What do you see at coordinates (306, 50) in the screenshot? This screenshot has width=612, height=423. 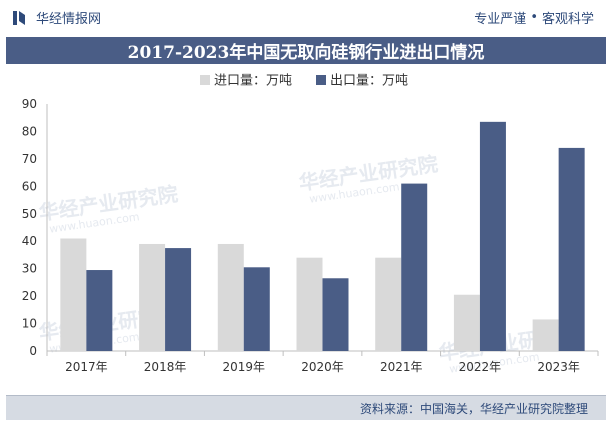 I see `chart-title: 2017-2023年中国无取向硅钢行业进出口情况` at bounding box center [306, 50].